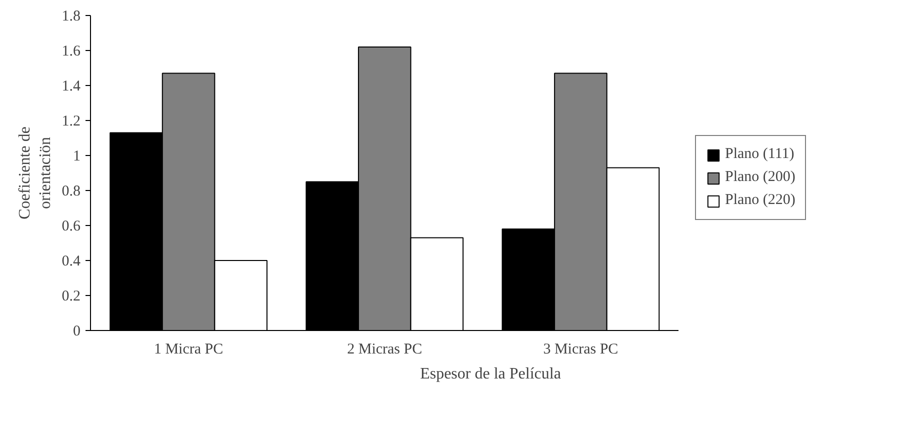 The width and height of the screenshot is (924, 428). What do you see at coordinates (76, 332) in the screenshot?
I see `y-tick-label: 0` at bounding box center [76, 332].